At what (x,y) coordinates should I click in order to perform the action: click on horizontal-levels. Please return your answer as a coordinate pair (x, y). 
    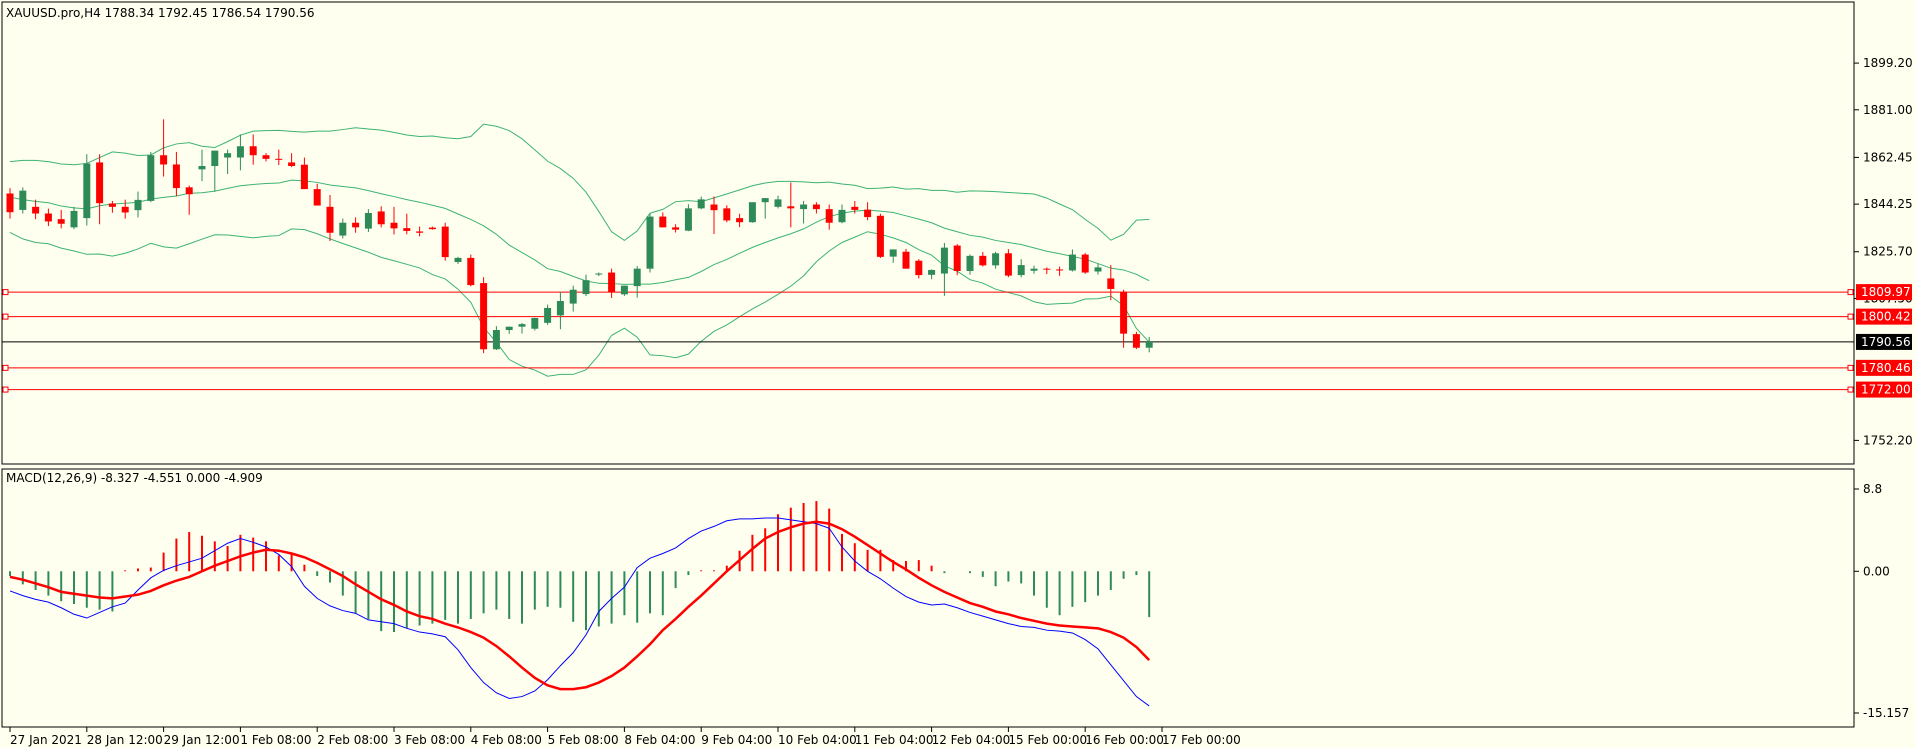
    Looking at the image, I should click on (928, 341).